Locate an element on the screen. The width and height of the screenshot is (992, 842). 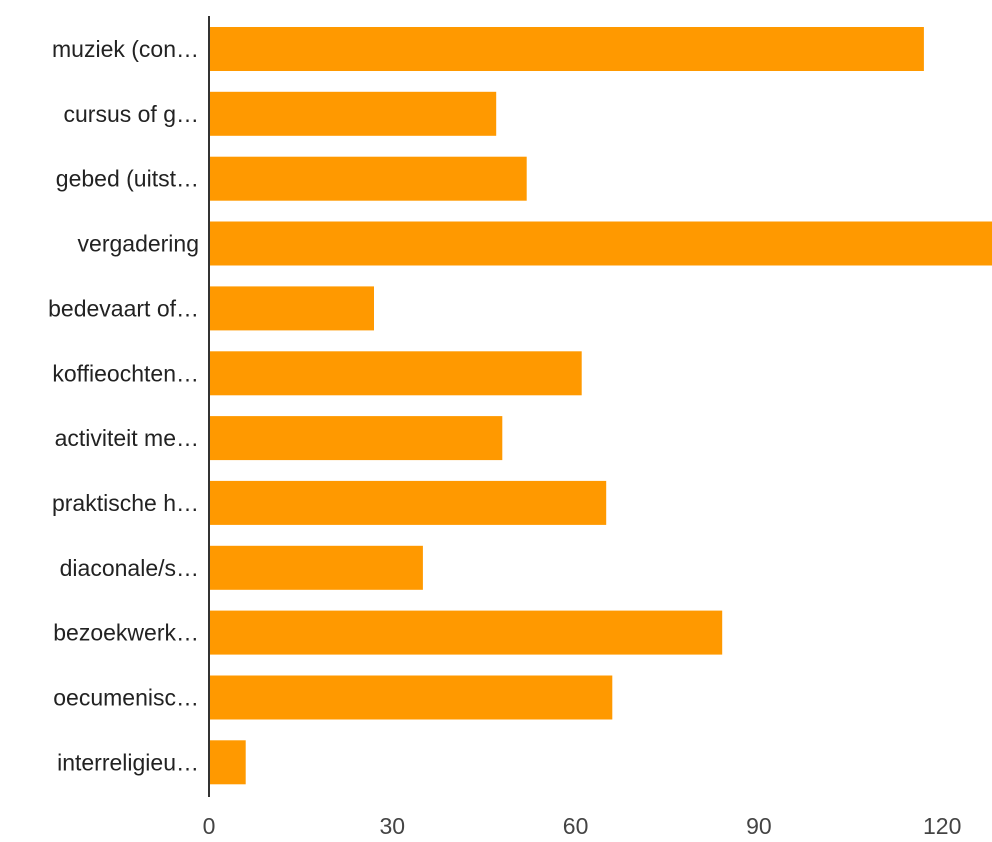
x-tick-label-0: 0 is located at coordinates (209, 826).